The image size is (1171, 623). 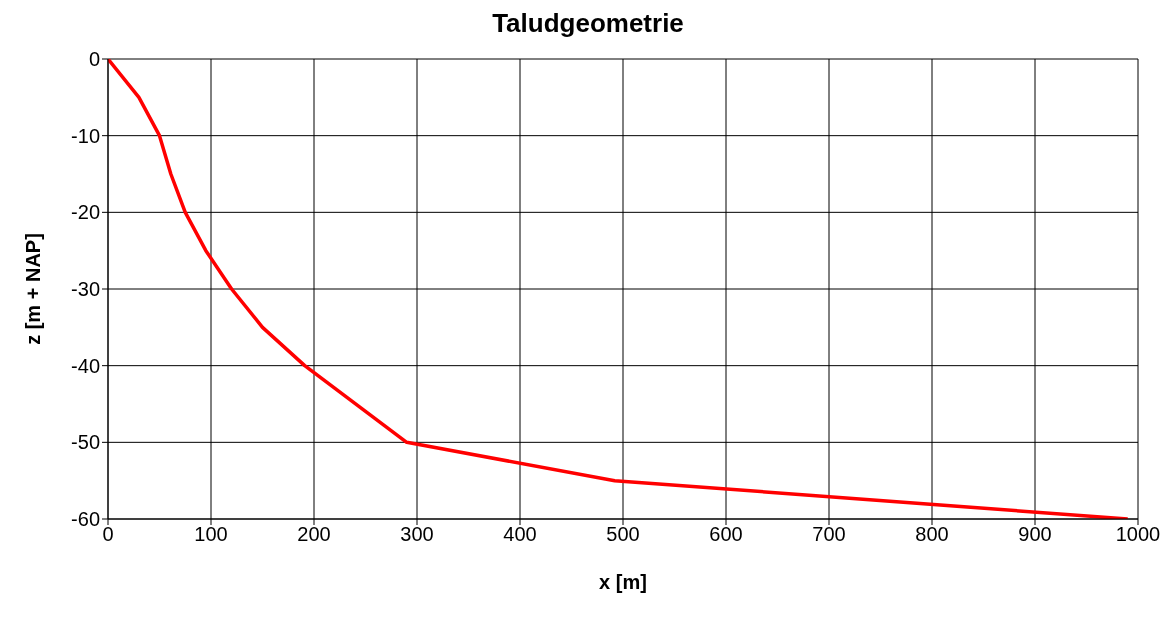 I want to click on y-tick-label: -30, so click(x=85, y=289).